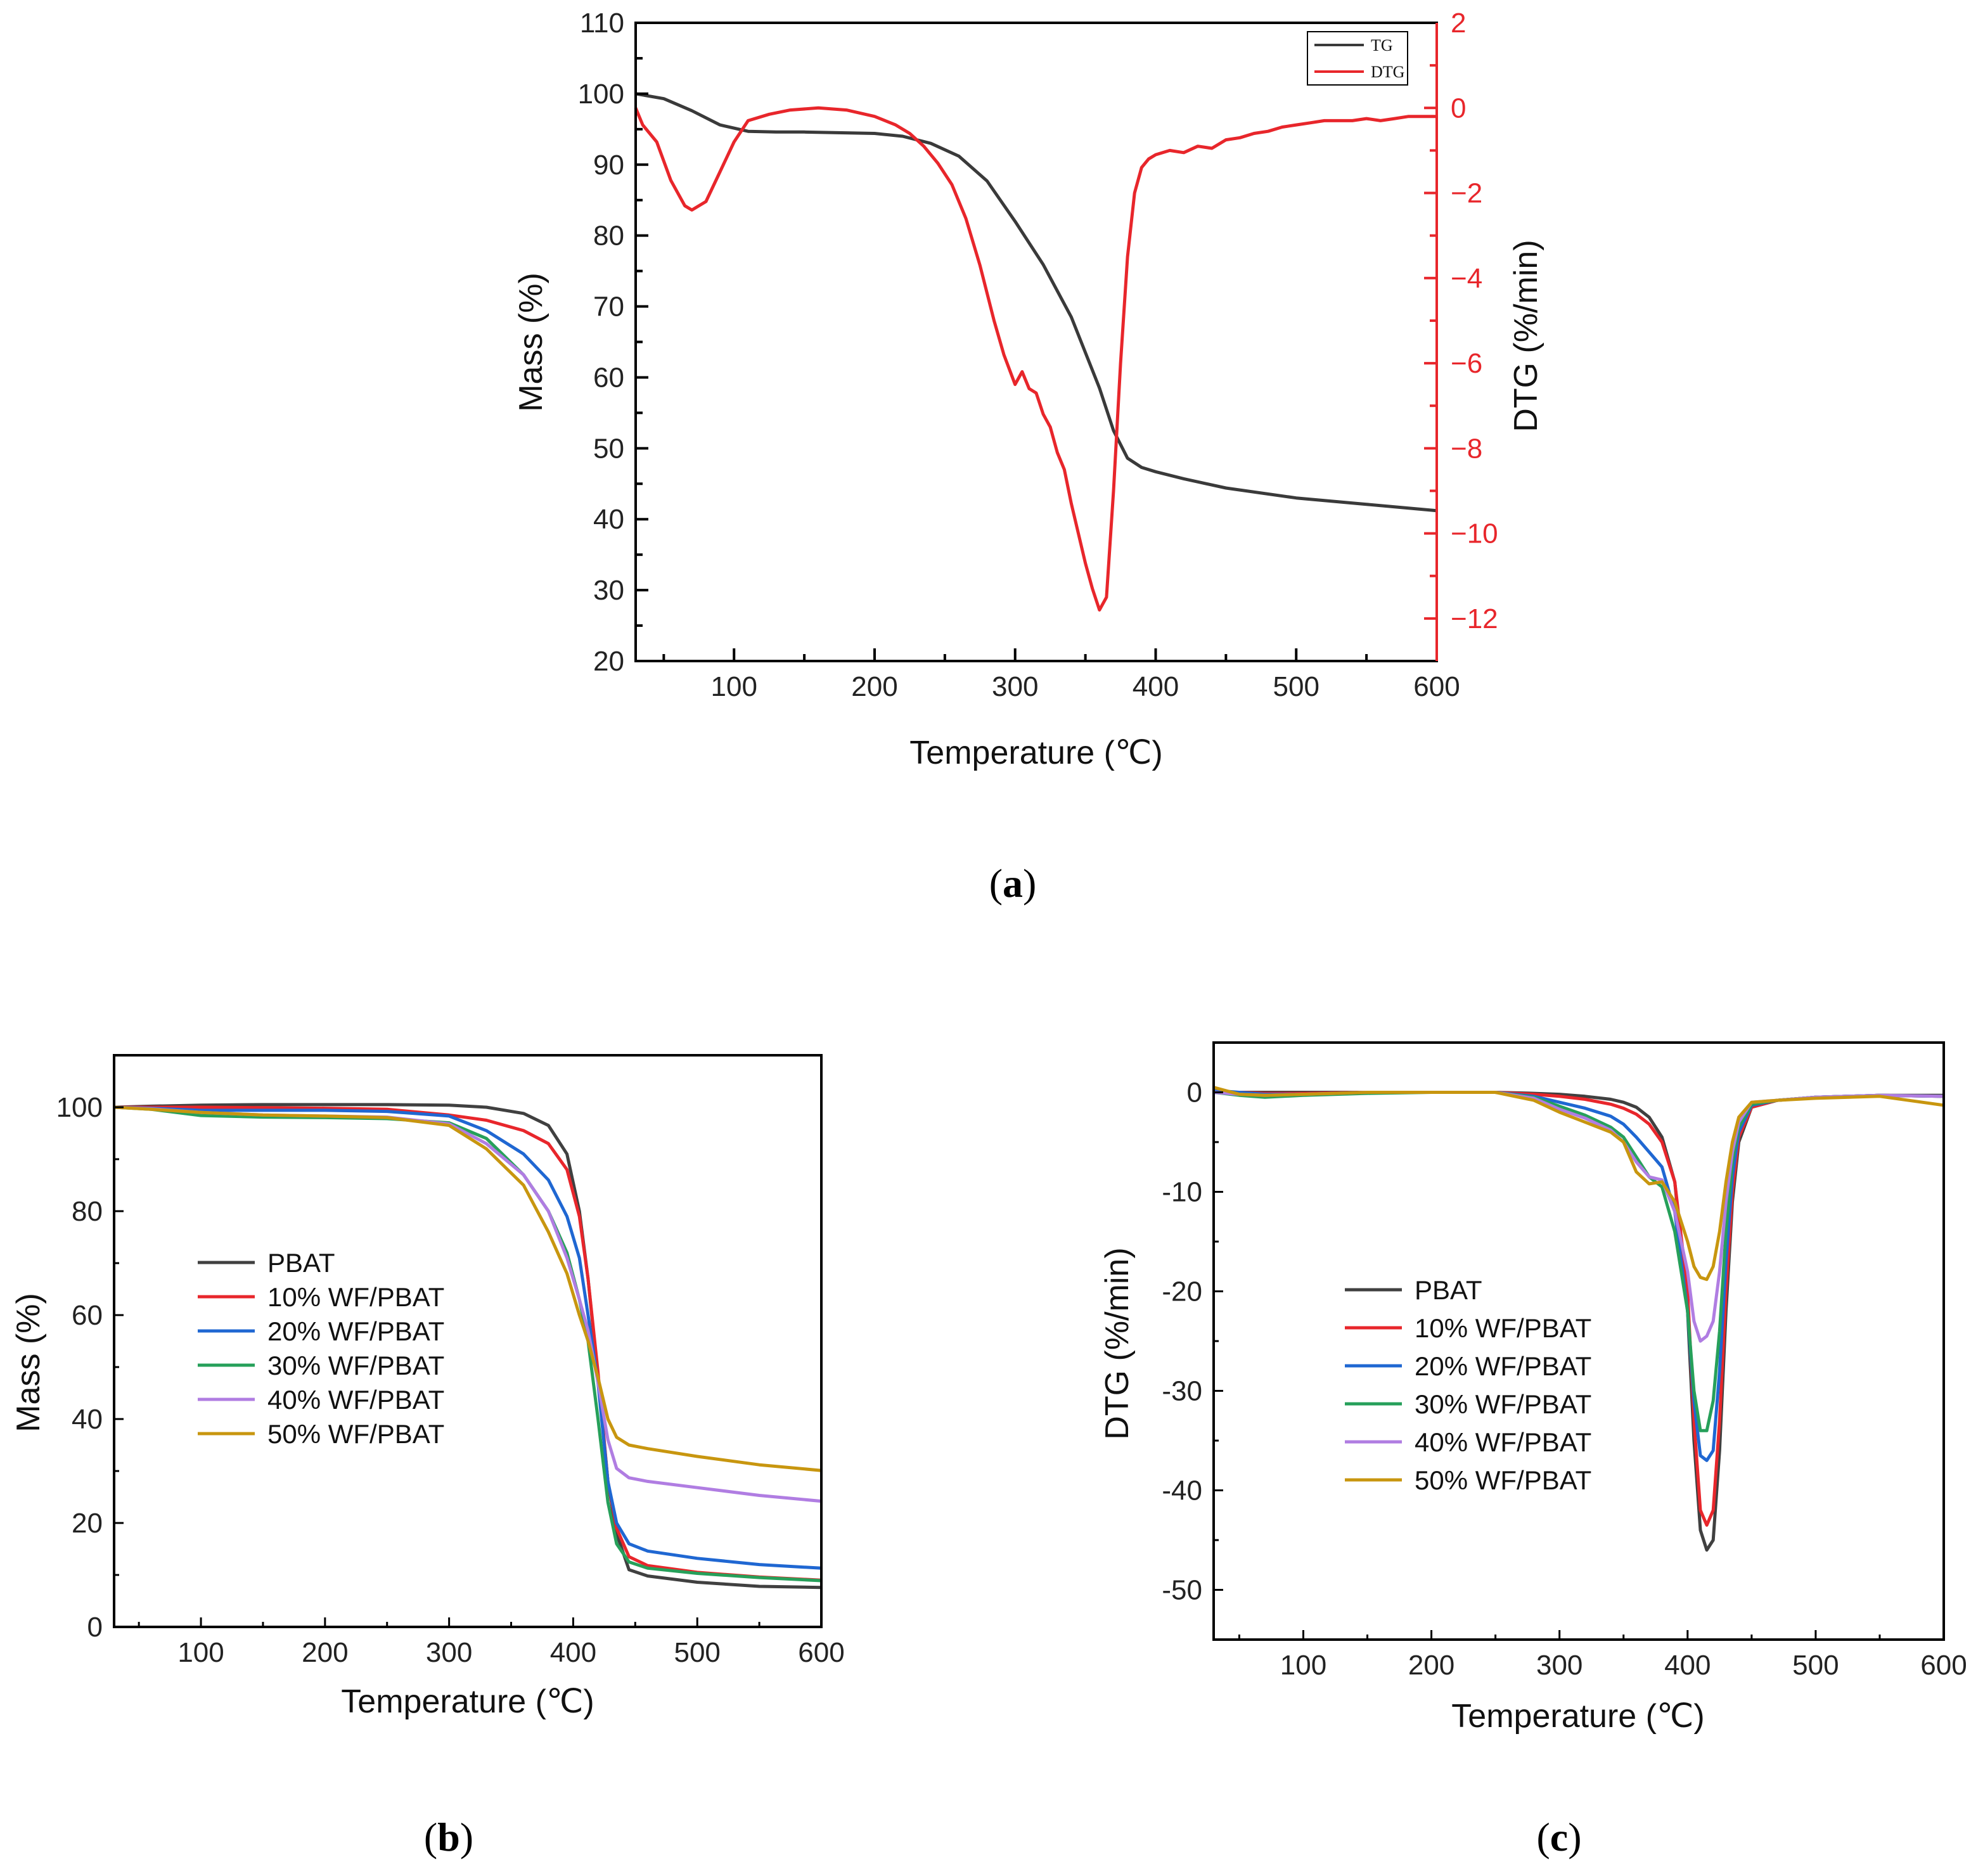 The width and height of the screenshot is (1971, 1876). I want to click on panel-b-x-axis-title: Temperature (℃), so click(467, 1701).